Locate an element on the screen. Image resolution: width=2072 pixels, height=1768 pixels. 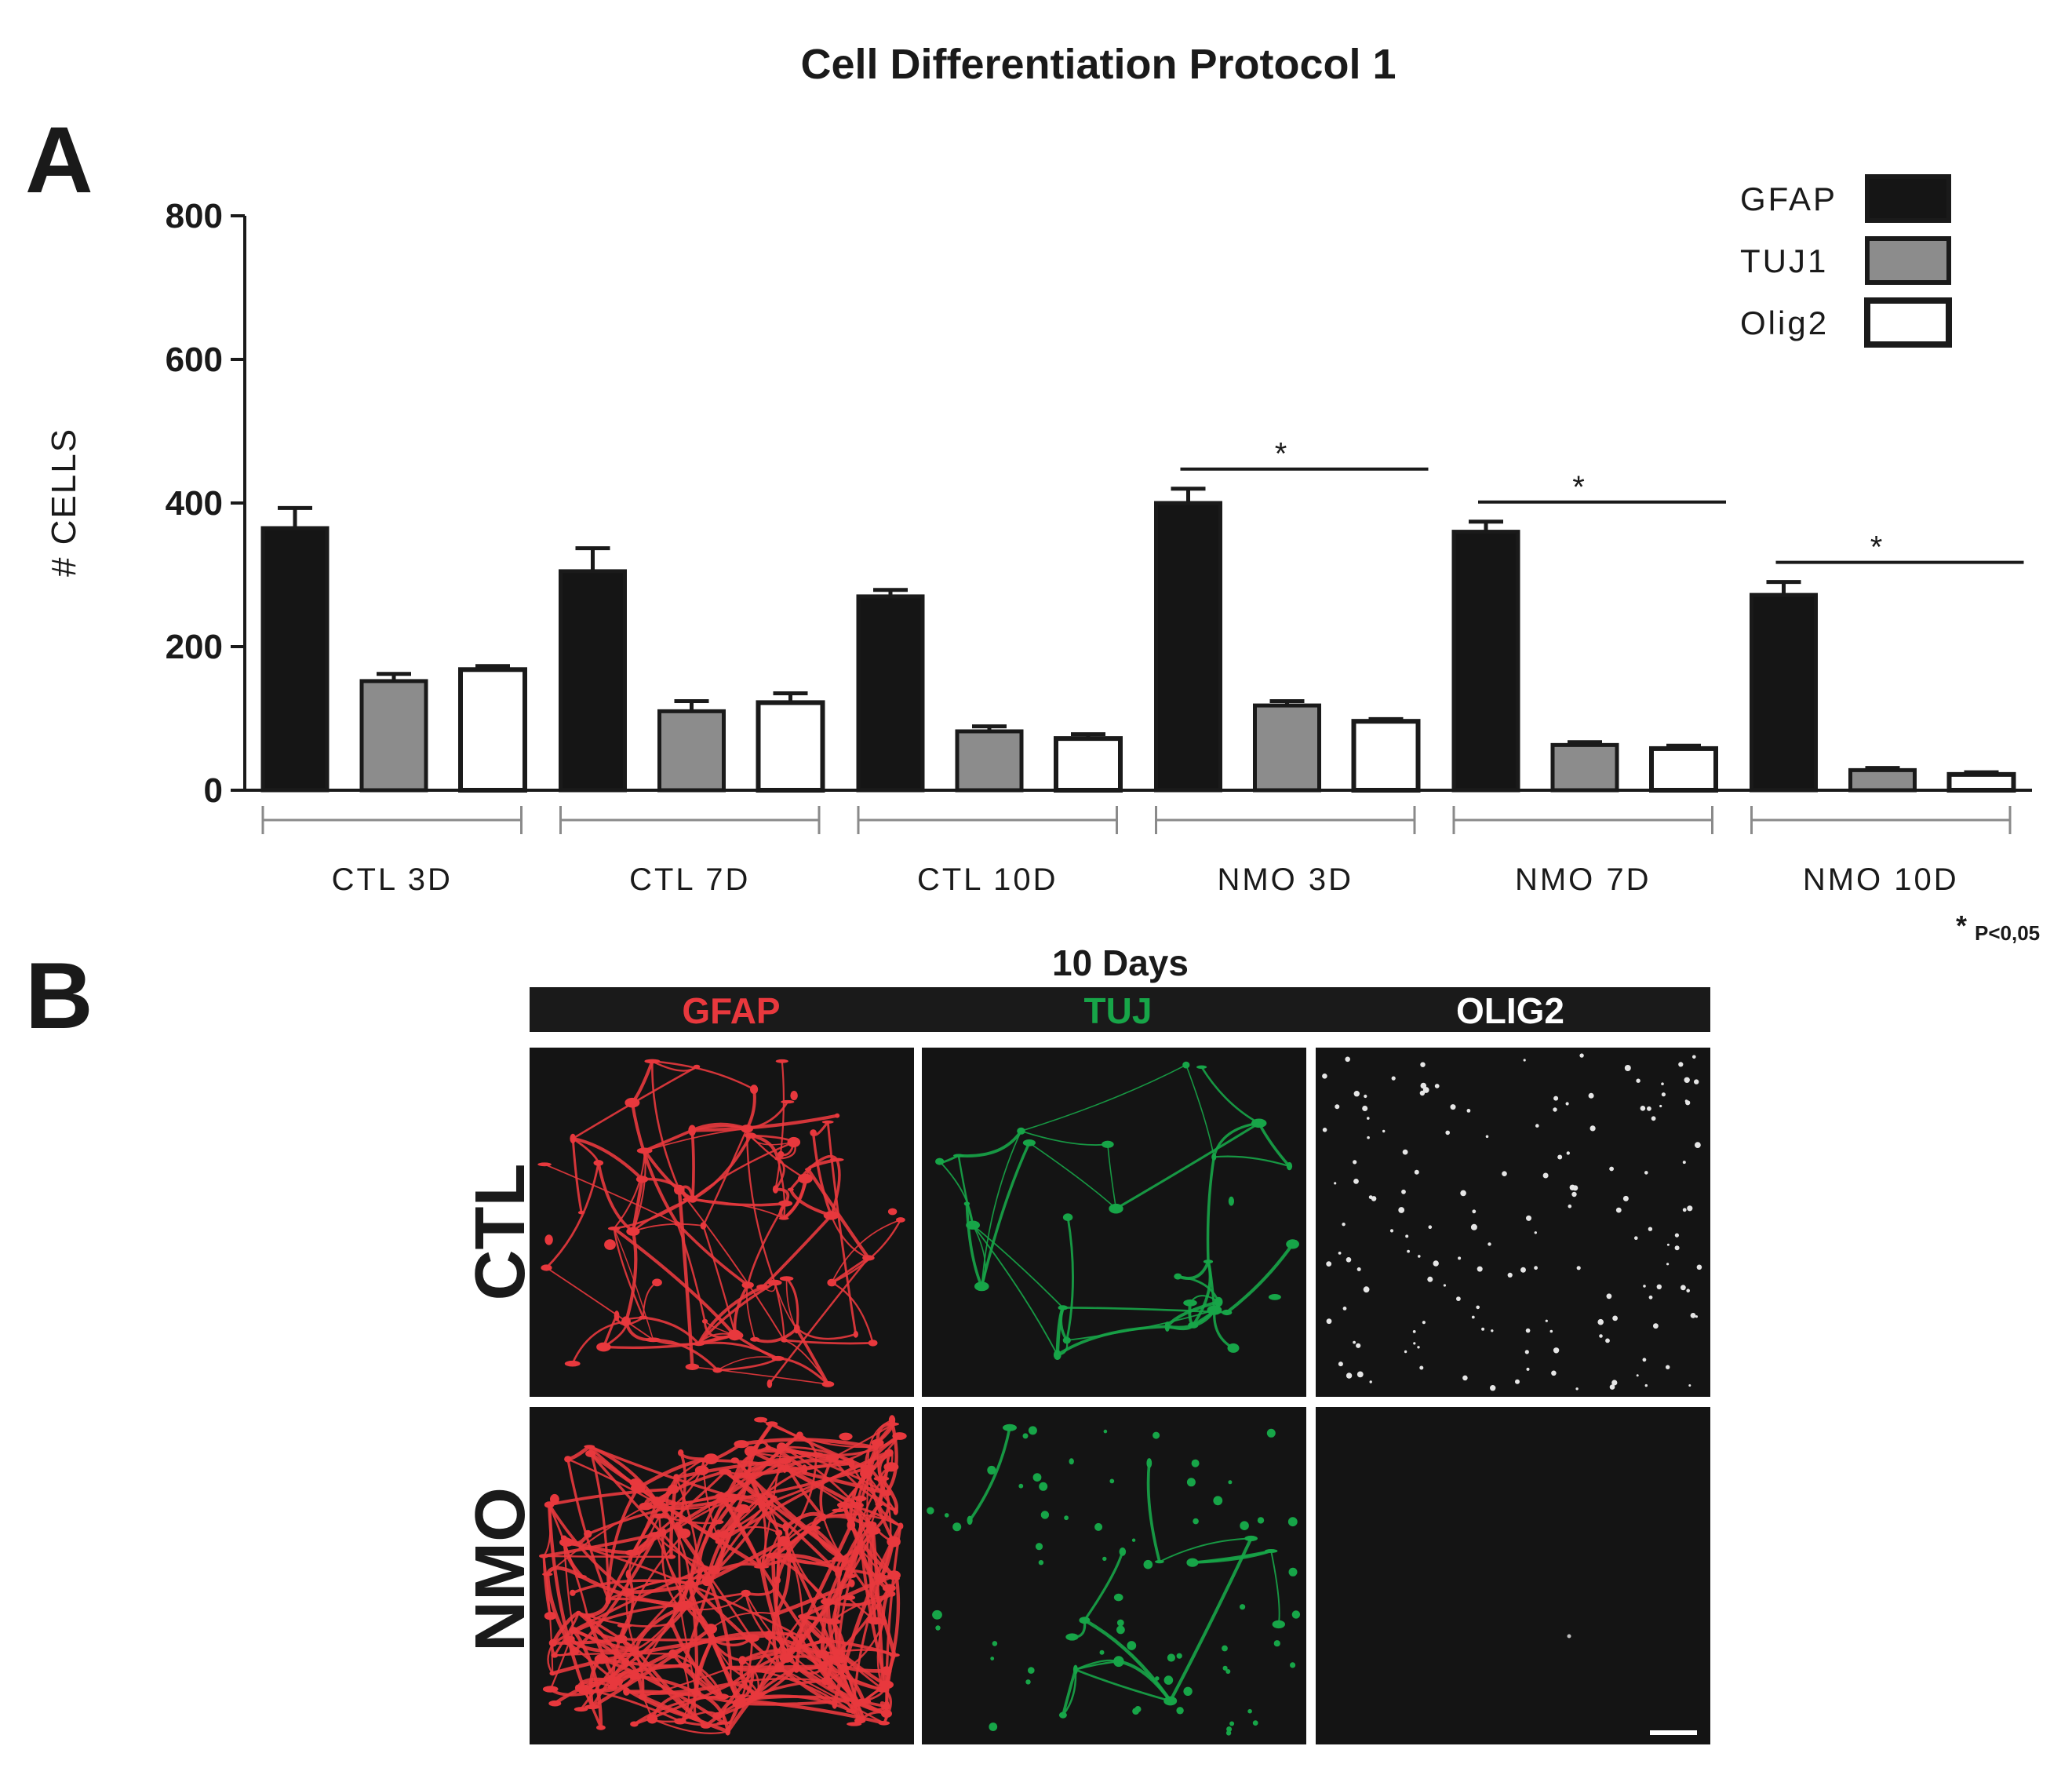
bar-tuj1-nmo-10d is located at coordinates (1882, 780).